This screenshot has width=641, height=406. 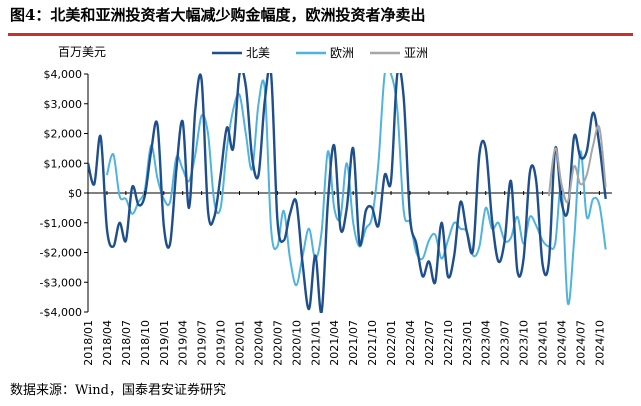 I want to click on x-tick-label: 2022/01, so click(x=391, y=343).